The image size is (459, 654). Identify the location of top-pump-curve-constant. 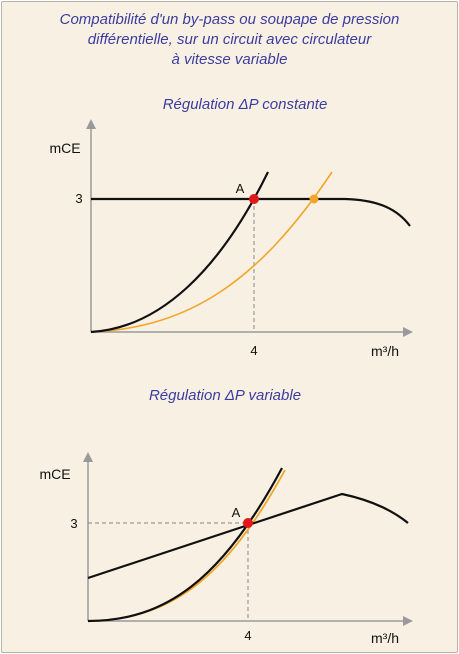
(251, 212).